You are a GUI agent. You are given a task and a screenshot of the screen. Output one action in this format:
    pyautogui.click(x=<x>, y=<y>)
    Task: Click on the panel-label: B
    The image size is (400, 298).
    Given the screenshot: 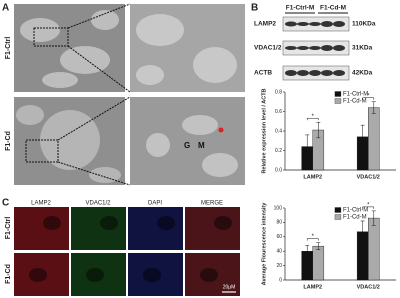 What is the action you would take?
    pyautogui.click(x=254, y=8)
    